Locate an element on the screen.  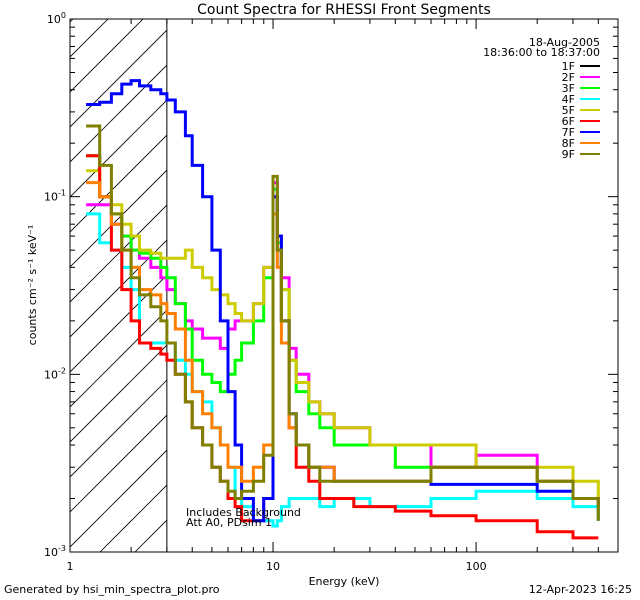
x-tick-labels: 1 10 100 is located at coordinates (277, 566).